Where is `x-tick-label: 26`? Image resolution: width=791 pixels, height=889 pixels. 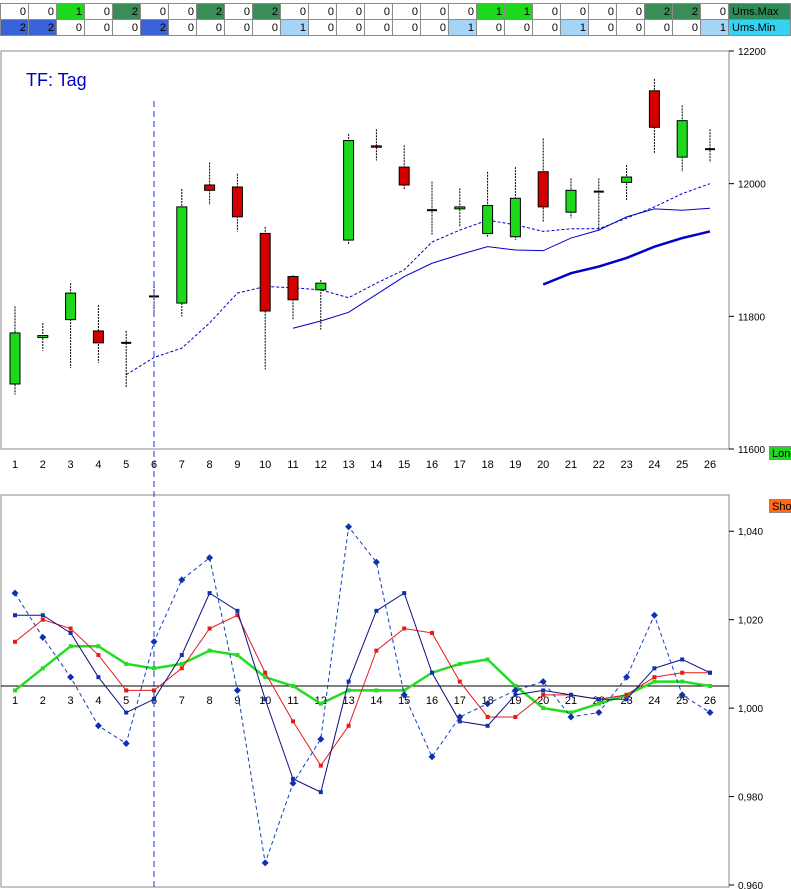 x-tick-label: 26 is located at coordinates (710, 701).